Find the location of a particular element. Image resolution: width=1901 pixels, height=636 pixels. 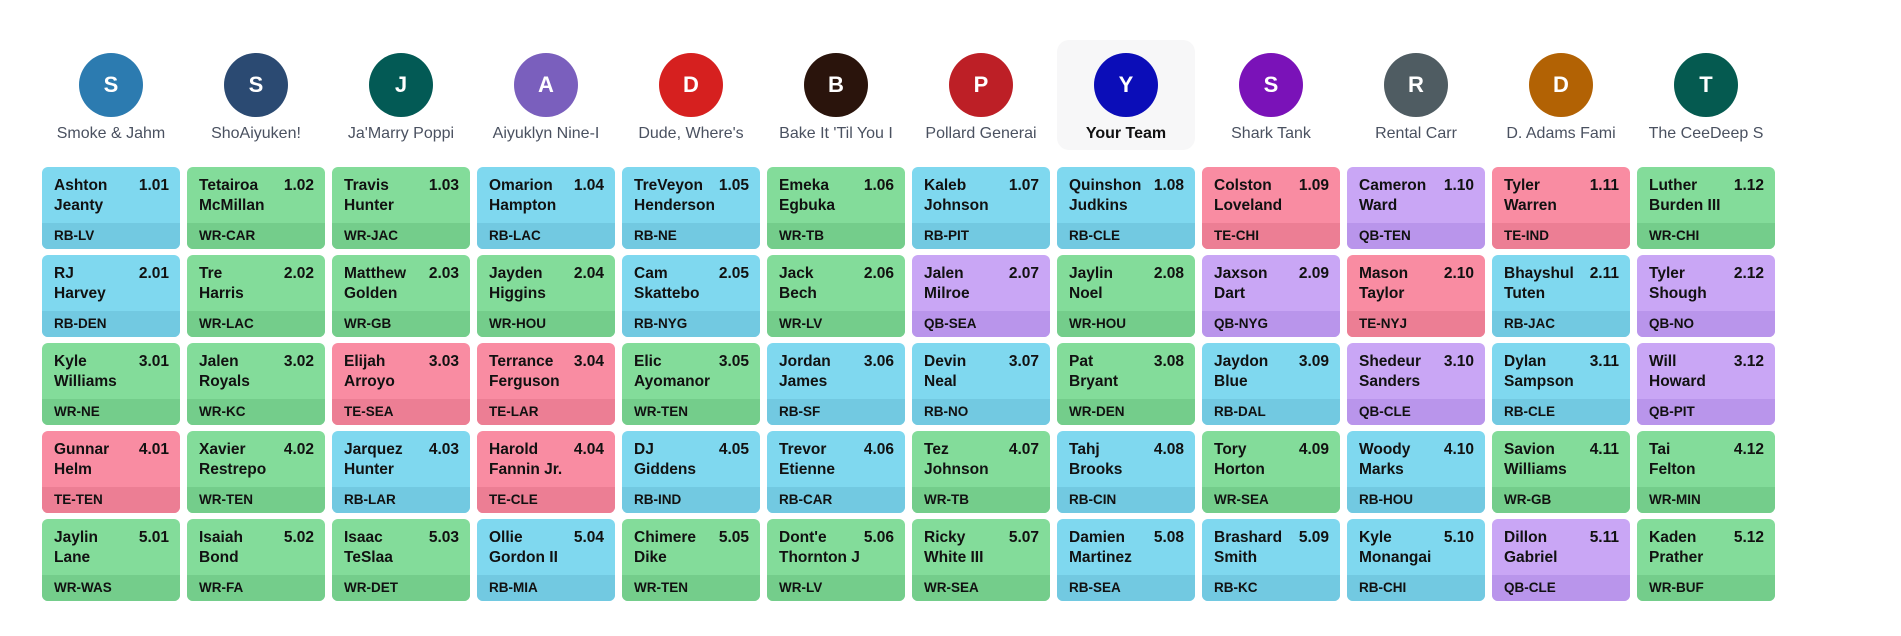

pick-number: 5.01 is located at coordinates (153, 537).